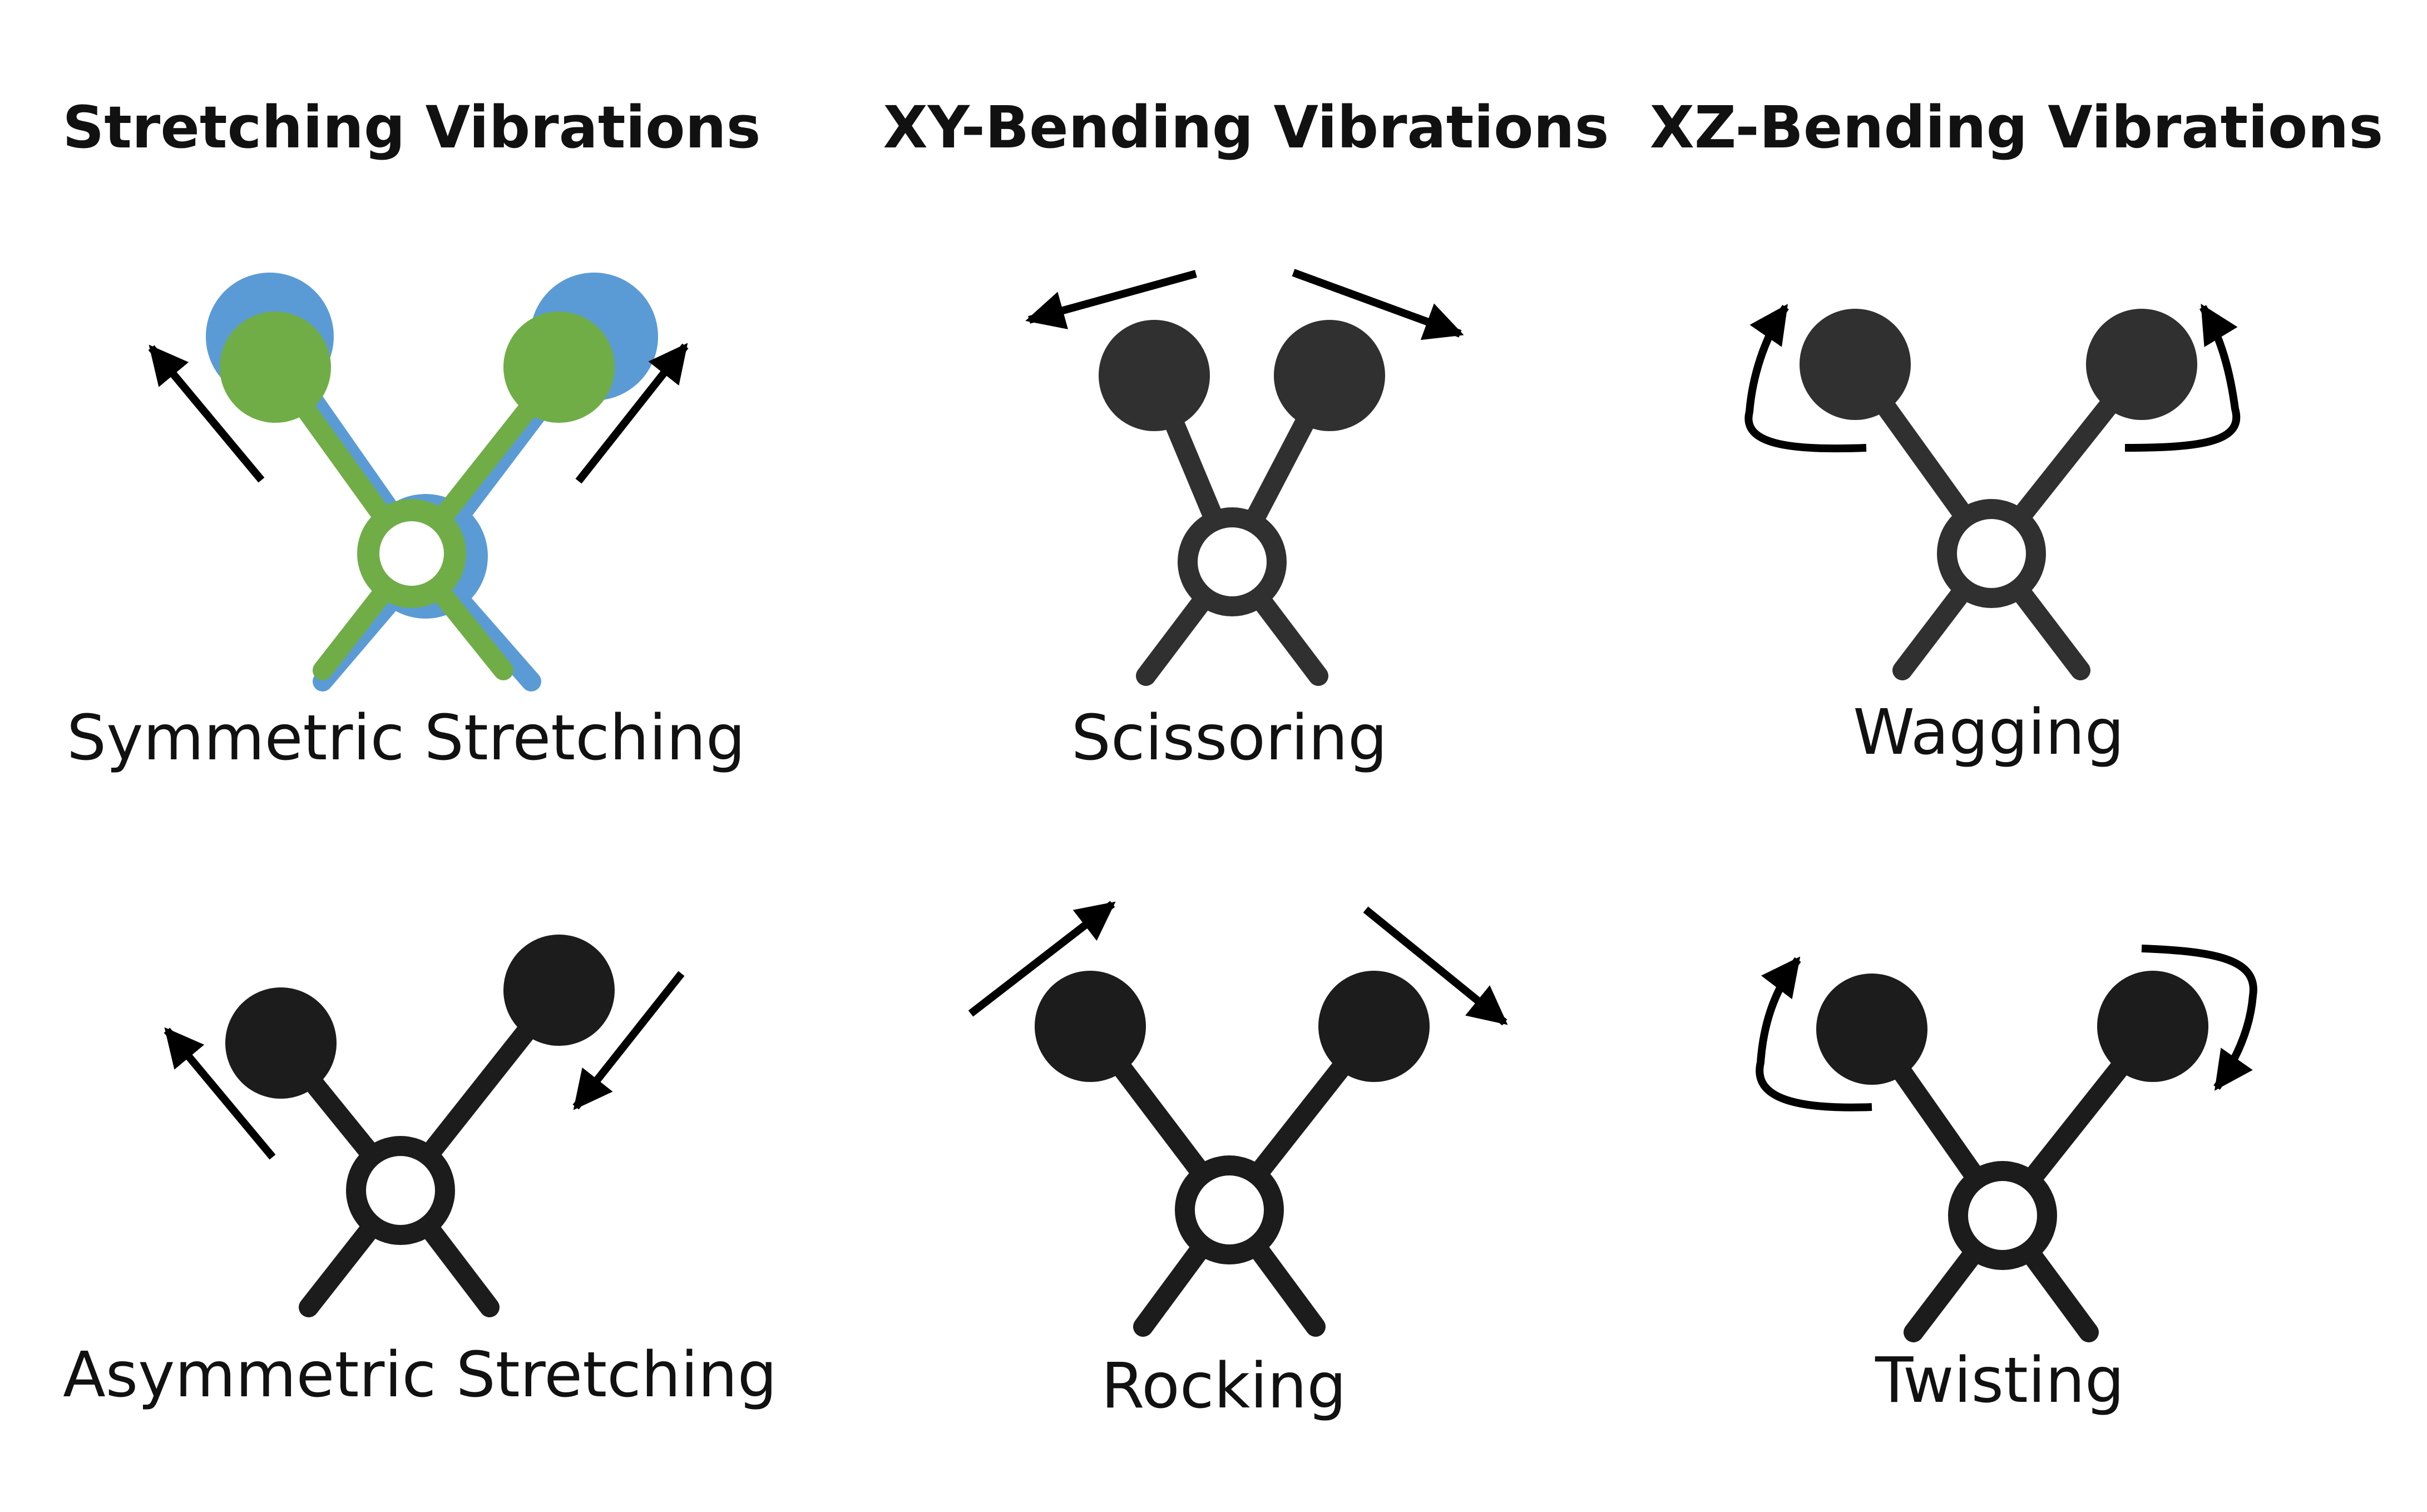 This screenshot has width=2427, height=1512. What do you see at coordinates (406, 738) in the screenshot?
I see `caption-symmetric-stretching: Symmetric Stretching` at bounding box center [406, 738].